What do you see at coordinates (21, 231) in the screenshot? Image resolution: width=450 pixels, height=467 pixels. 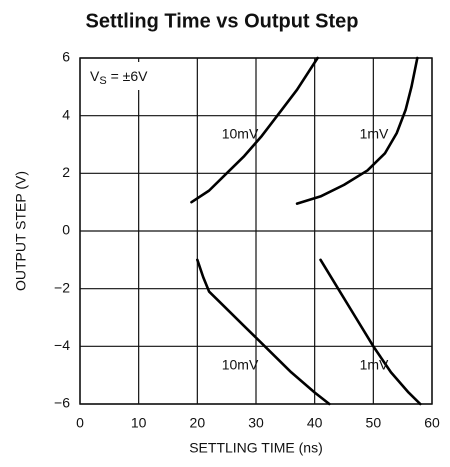 I see `y-axis-label: OUTPUT STEP (V)` at bounding box center [21, 231].